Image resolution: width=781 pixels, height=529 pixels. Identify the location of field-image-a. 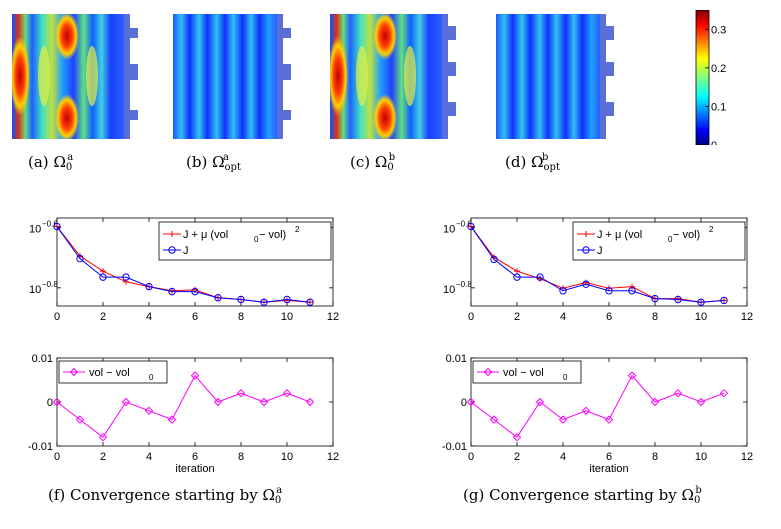
(76, 77).